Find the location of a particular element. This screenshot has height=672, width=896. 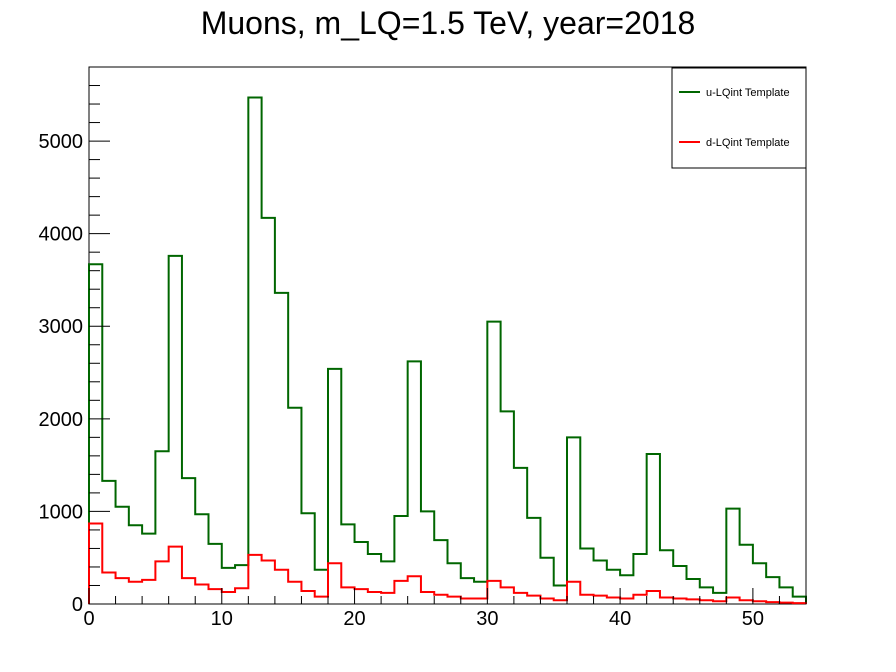

y-tick-label: 1000 is located at coordinates (61, 512).